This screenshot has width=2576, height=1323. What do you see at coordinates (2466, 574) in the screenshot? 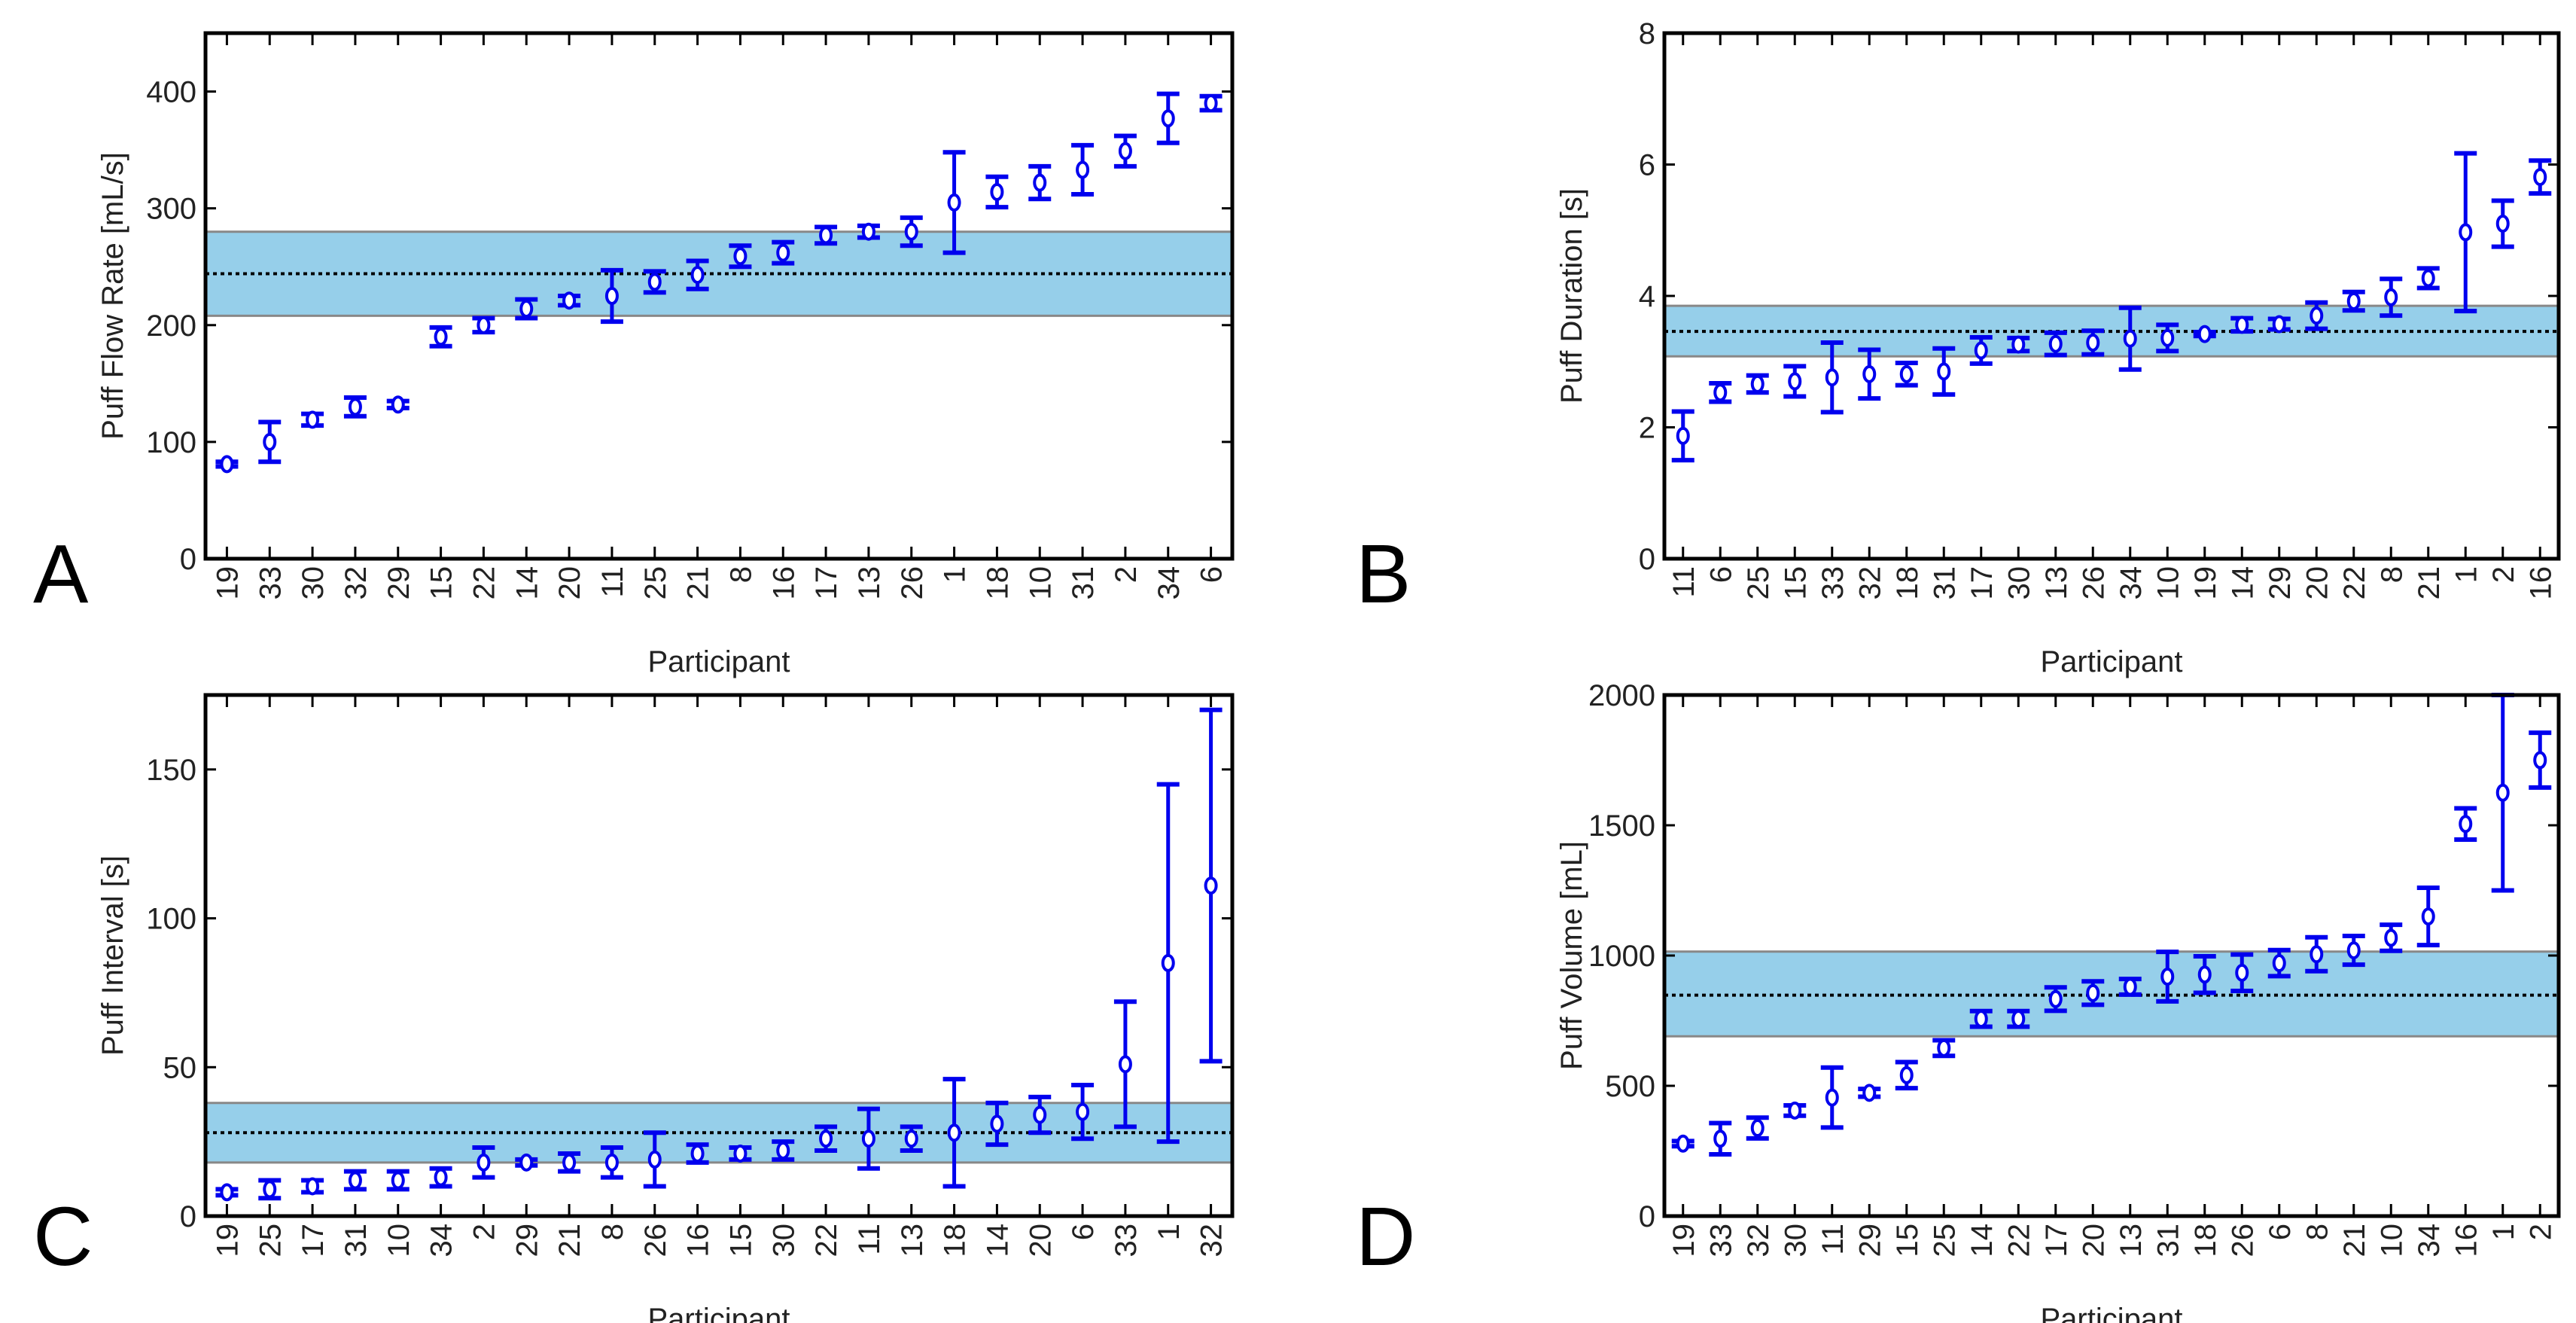
I see `x-tick-label: 1` at bounding box center [2466, 574].